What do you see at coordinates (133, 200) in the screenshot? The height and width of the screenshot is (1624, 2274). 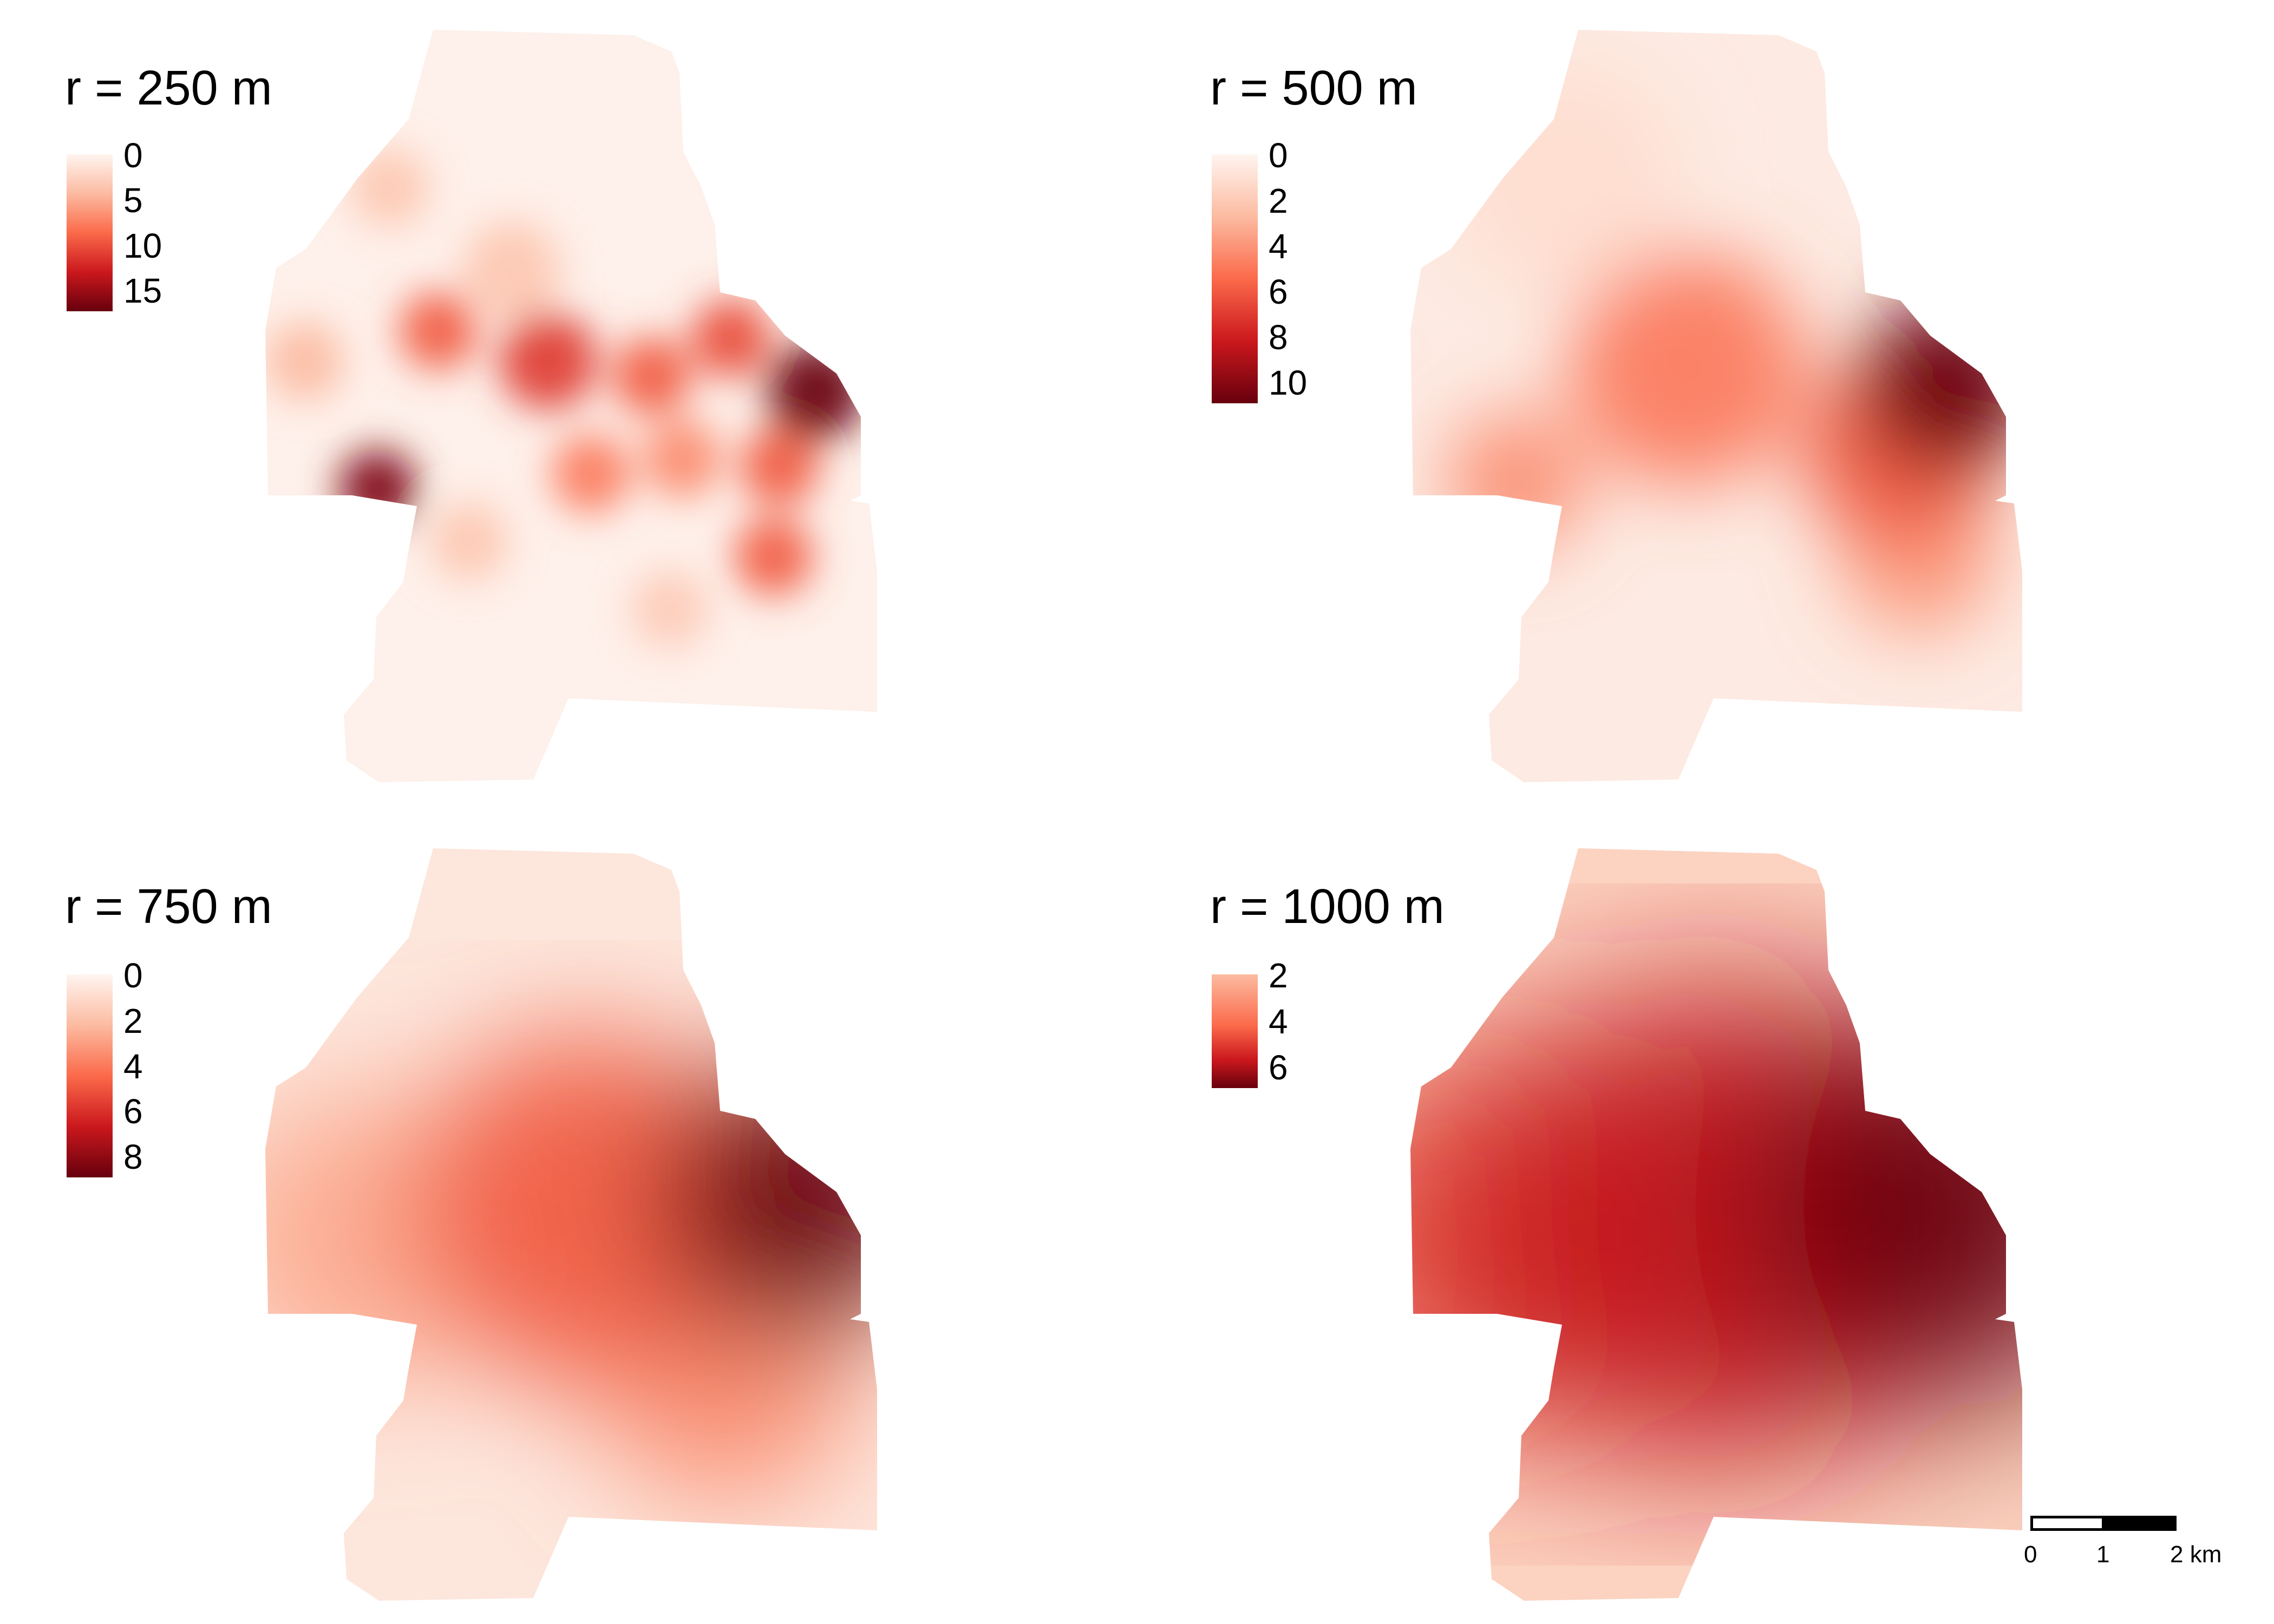 I see `legend-label: 5` at bounding box center [133, 200].